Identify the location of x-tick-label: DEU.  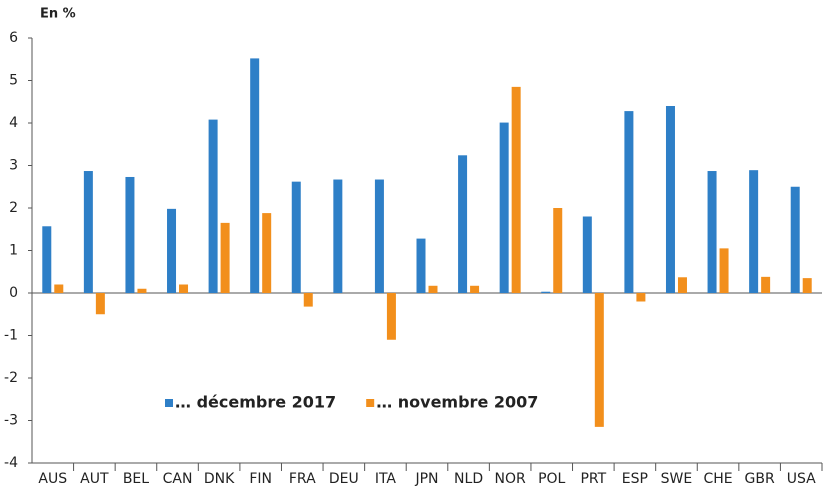
(344, 479).